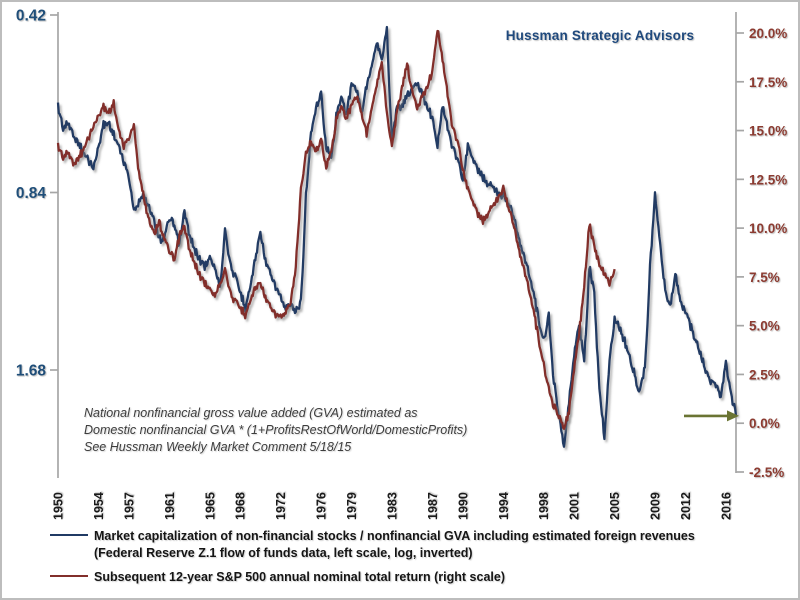 The image size is (800, 600). What do you see at coordinates (31, 193) in the screenshot?
I see `left-axis-tick-label: 0.84` at bounding box center [31, 193].